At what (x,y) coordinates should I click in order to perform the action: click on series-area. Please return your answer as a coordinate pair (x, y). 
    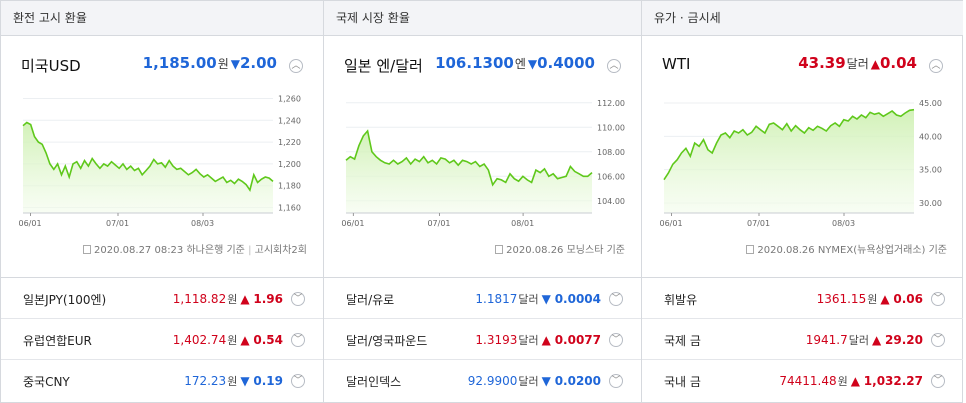
    Looking at the image, I should click on (148, 167).